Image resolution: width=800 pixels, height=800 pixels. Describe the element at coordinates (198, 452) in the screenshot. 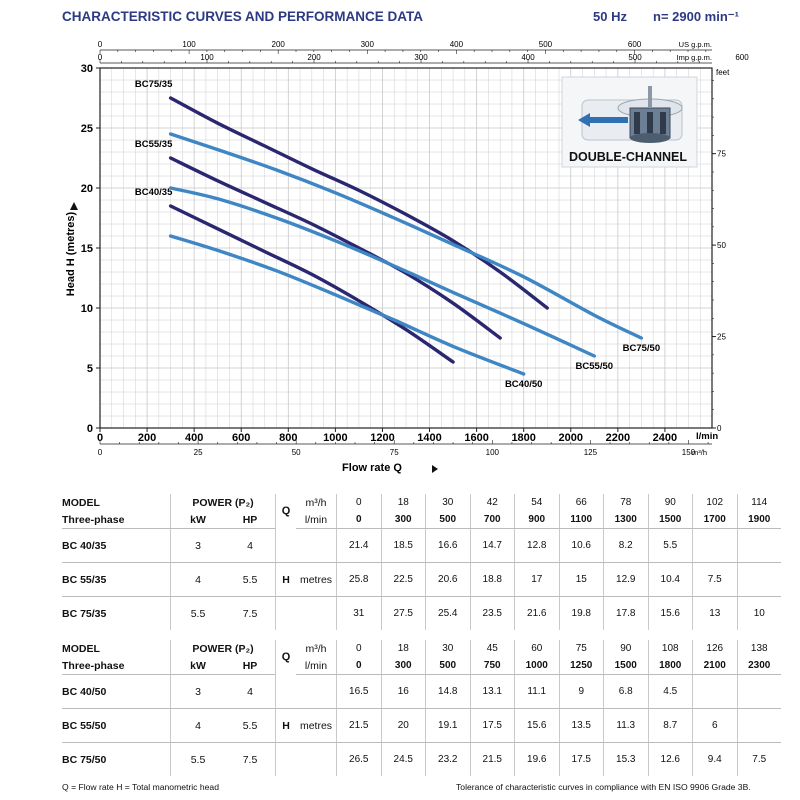

I see `m3h-tick-label: 25` at that location.